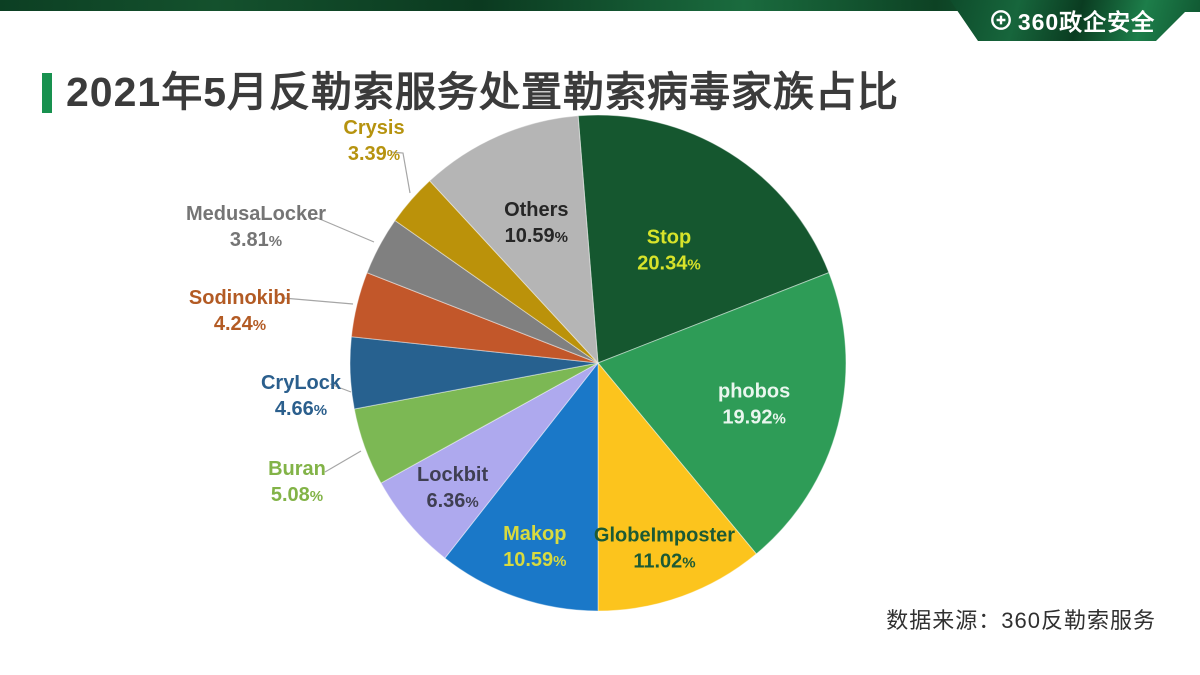 The width and height of the screenshot is (1200, 675). I want to click on logo: 360政企安全, so click(1072, 20).